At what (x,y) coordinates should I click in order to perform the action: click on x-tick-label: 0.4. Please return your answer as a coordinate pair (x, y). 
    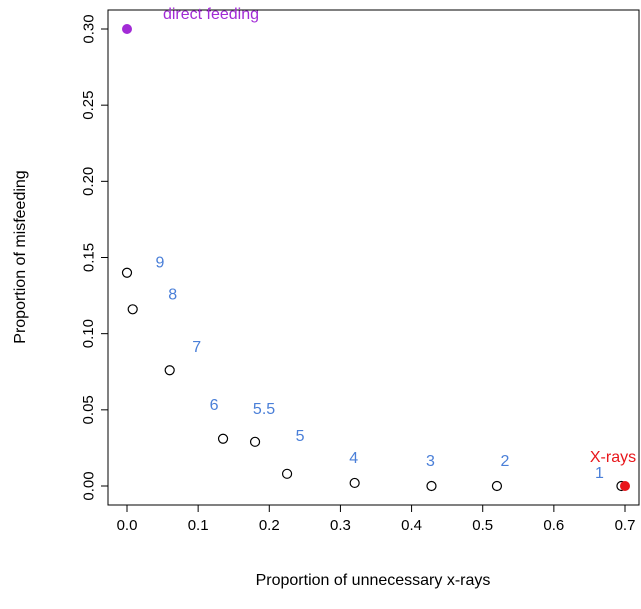
    Looking at the image, I should click on (411, 525).